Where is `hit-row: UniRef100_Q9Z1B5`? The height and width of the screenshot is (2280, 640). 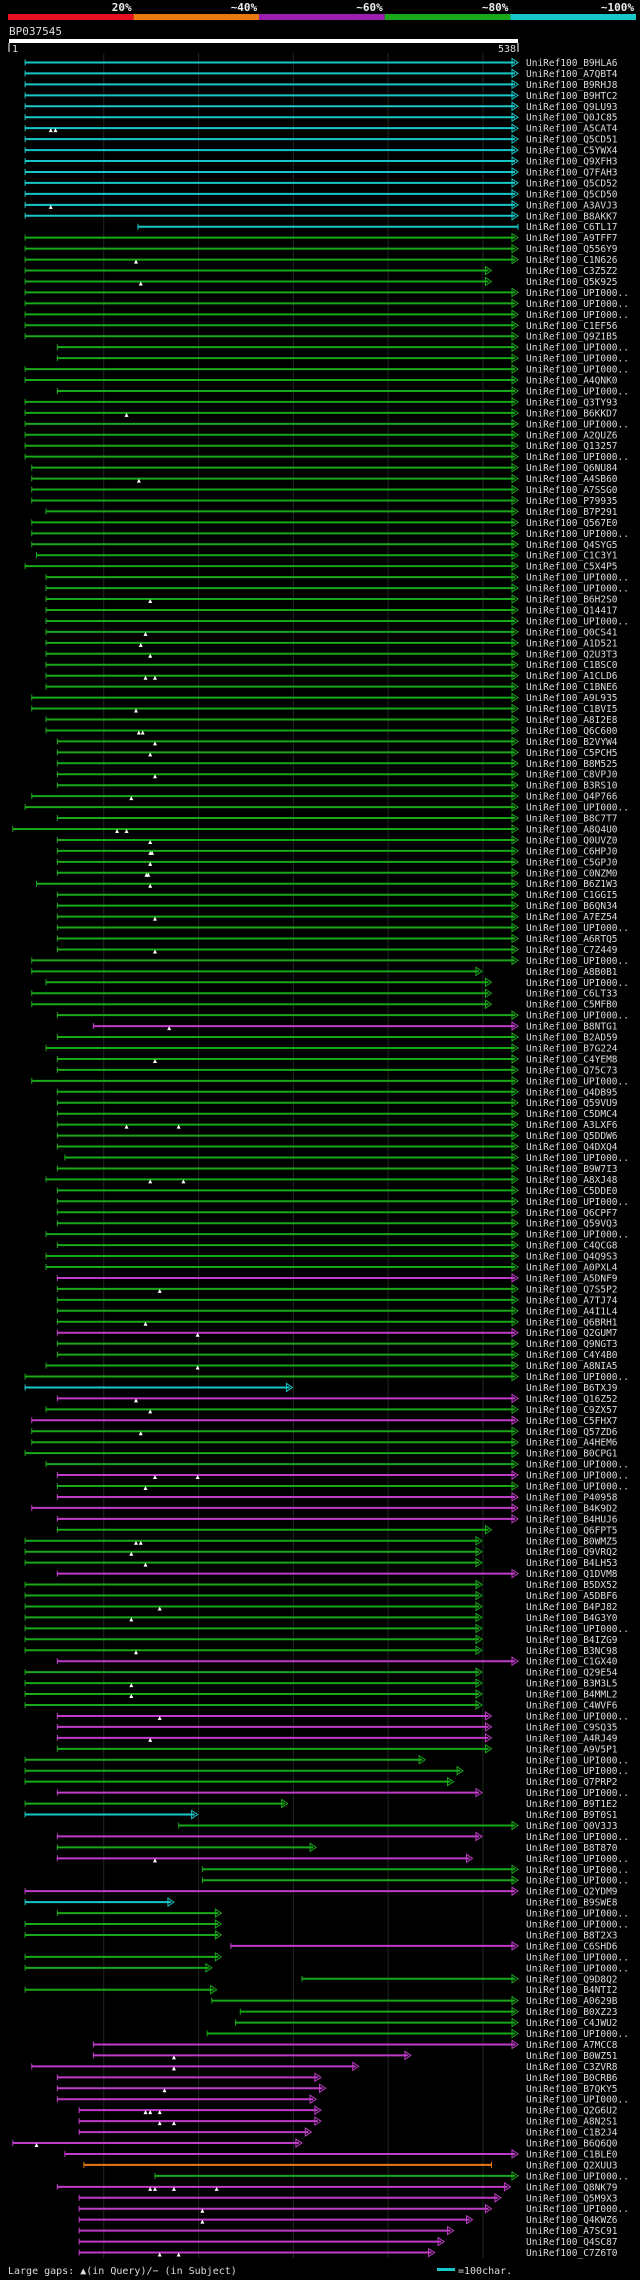 hit-row: UniRef100_Q9Z1B5 is located at coordinates (321, 337).